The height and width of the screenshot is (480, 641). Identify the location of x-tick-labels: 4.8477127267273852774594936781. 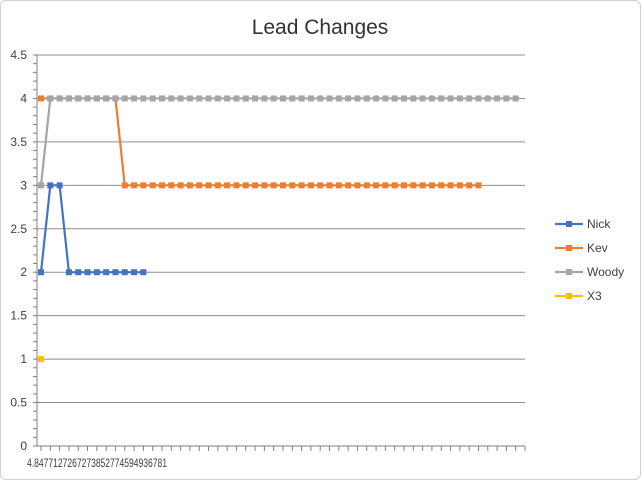
(97, 463).